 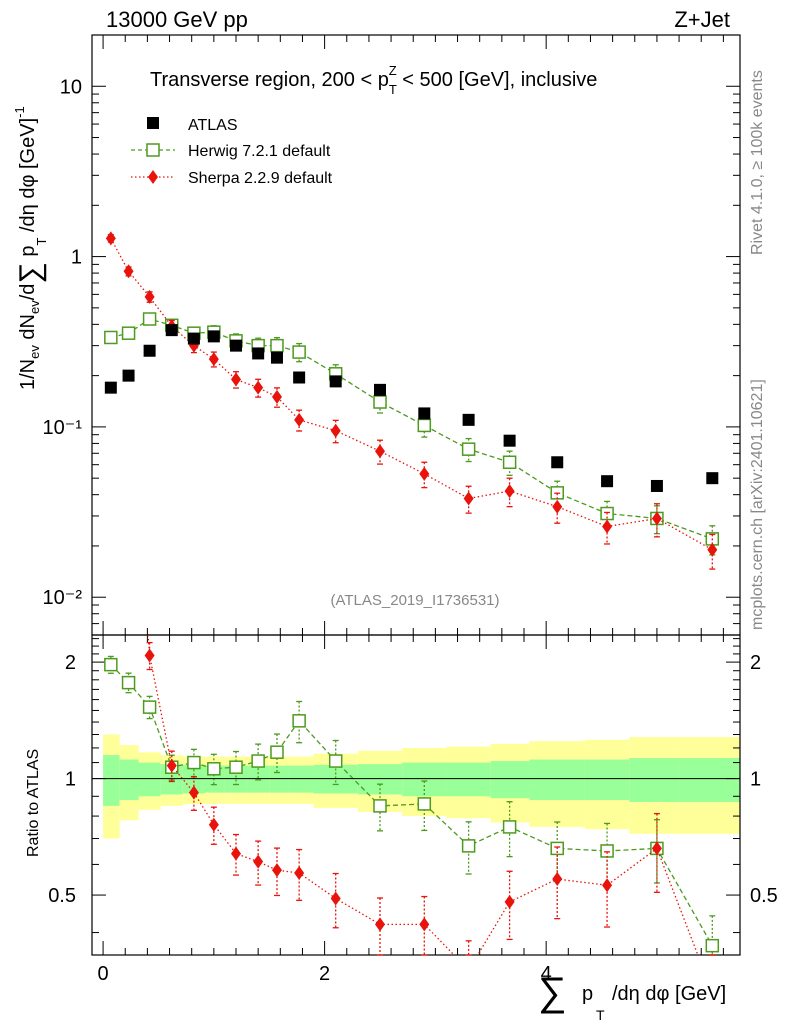 What do you see at coordinates (757, 504) in the screenshot?
I see `mcplots-label: mcplots.cern.ch [arXiv:2401.10621]` at bounding box center [757, 504].